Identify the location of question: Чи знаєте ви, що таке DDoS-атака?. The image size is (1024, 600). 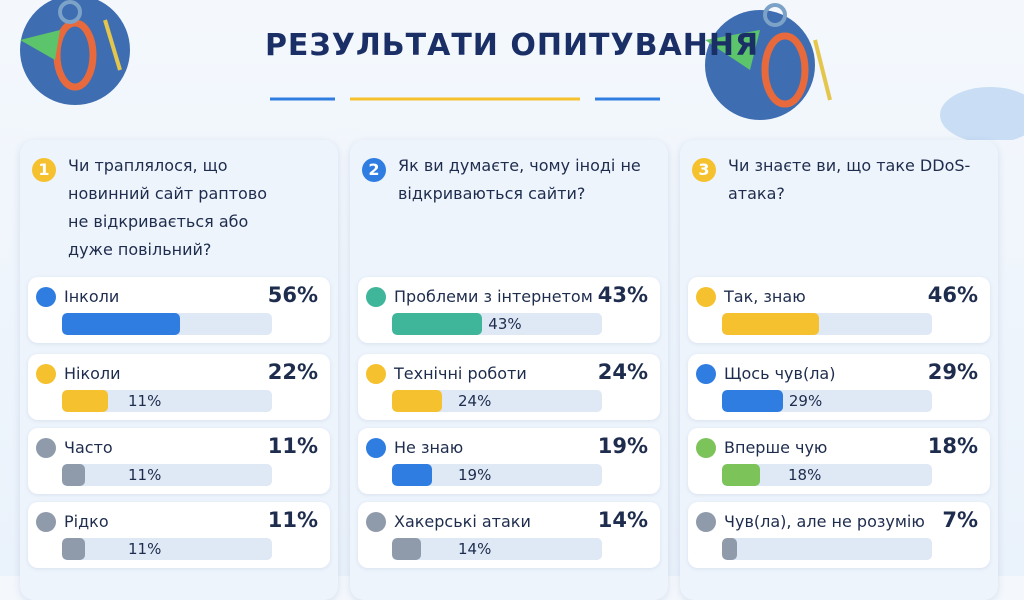
(849, 179).